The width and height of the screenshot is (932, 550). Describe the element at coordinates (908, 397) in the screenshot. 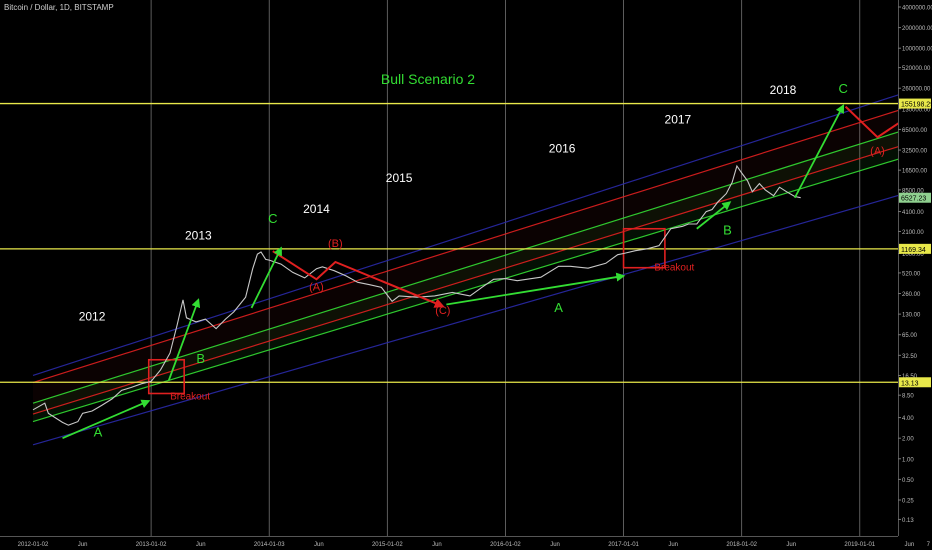

I see `y-tick-label: 8.50` at that location.